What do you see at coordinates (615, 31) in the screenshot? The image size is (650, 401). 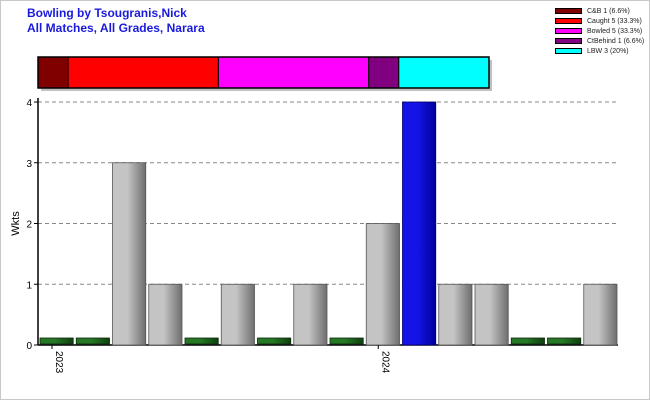 I see `legend-label-bowled: Bowled 5 (33.3%)` at bounding box center [615, 31].